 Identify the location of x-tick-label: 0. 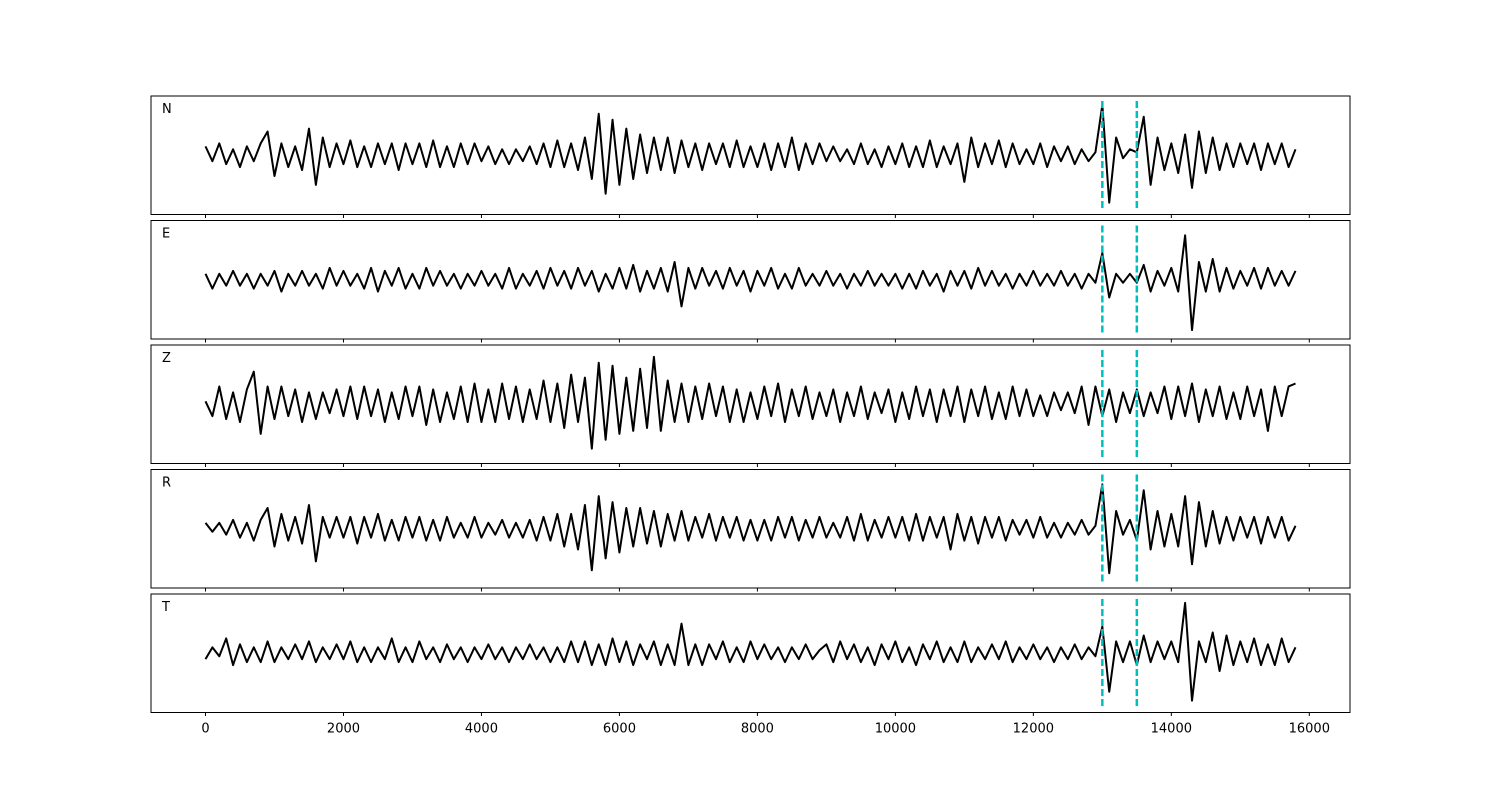
(205, 729).